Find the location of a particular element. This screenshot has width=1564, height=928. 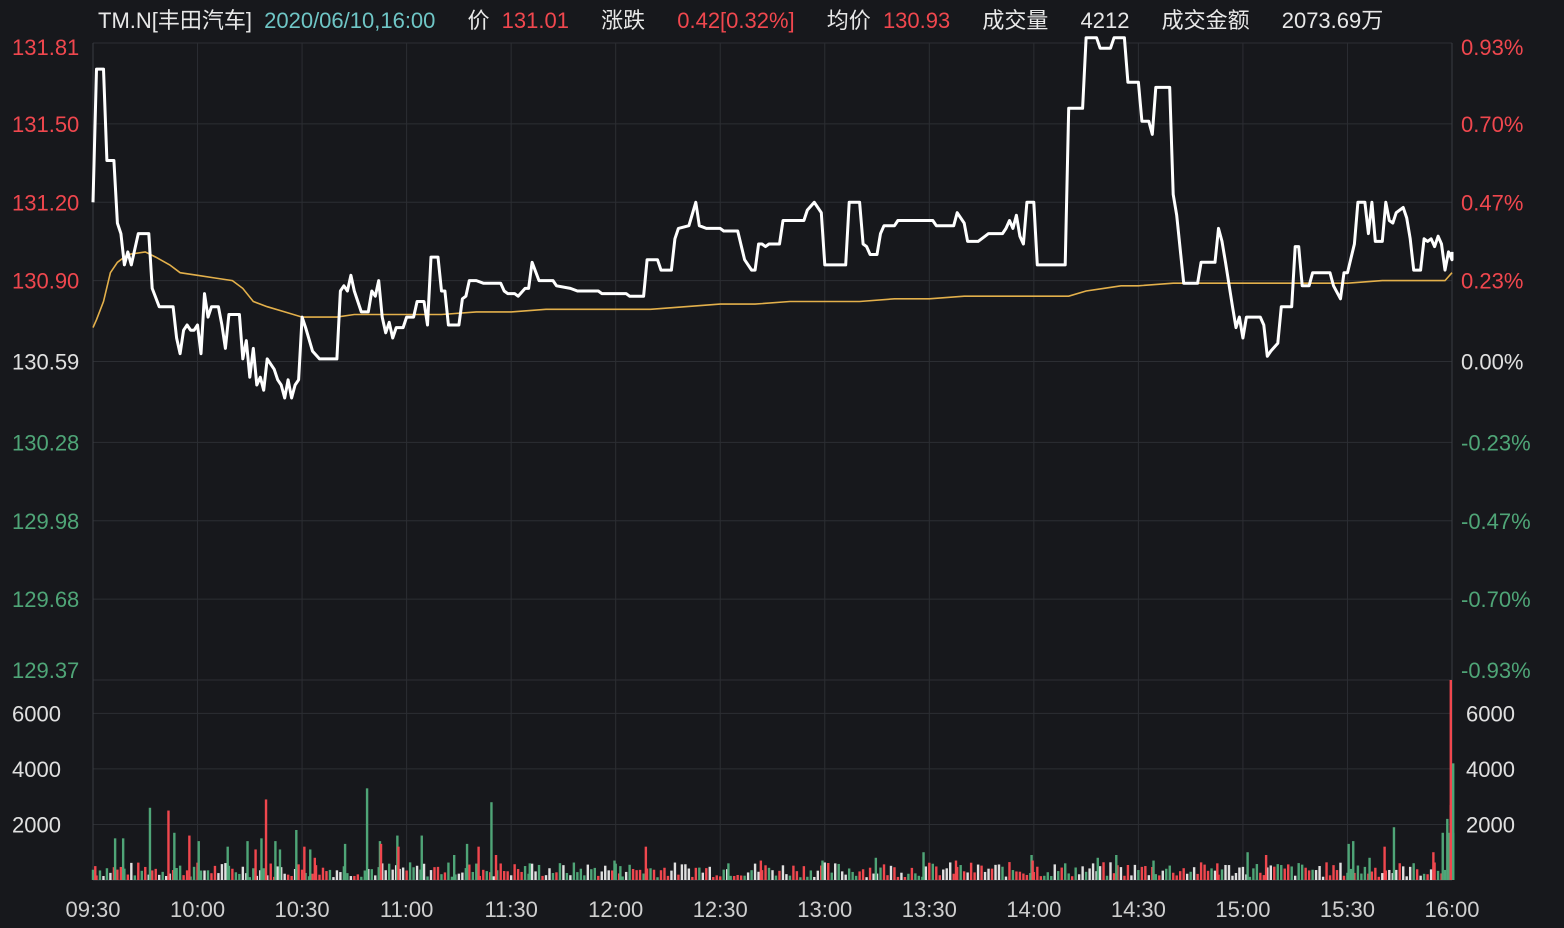

volume-label: 成交量 is located at coordinates (1015, 20).